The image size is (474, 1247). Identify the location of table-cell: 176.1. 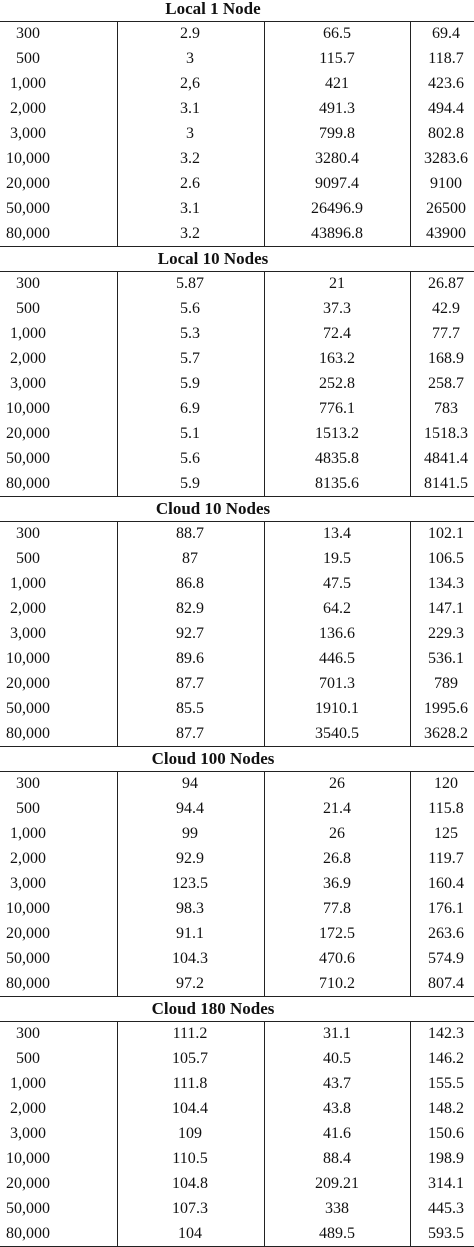
(446, 908).